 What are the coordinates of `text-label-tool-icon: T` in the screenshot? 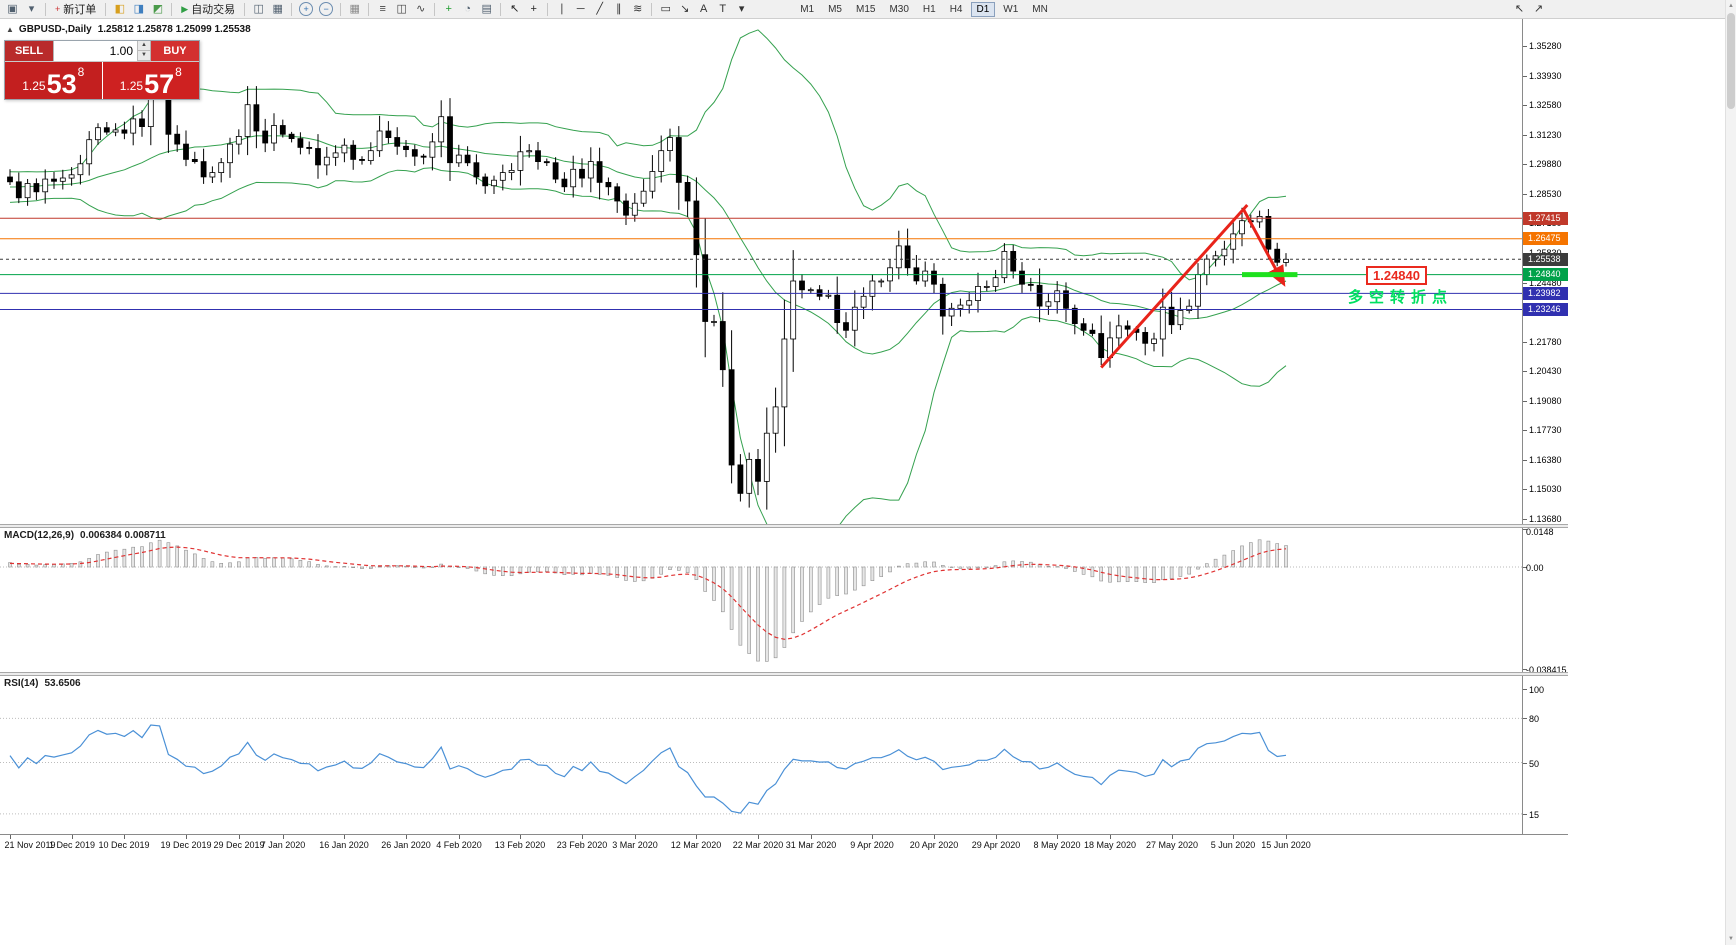 It's located at (723, 8).